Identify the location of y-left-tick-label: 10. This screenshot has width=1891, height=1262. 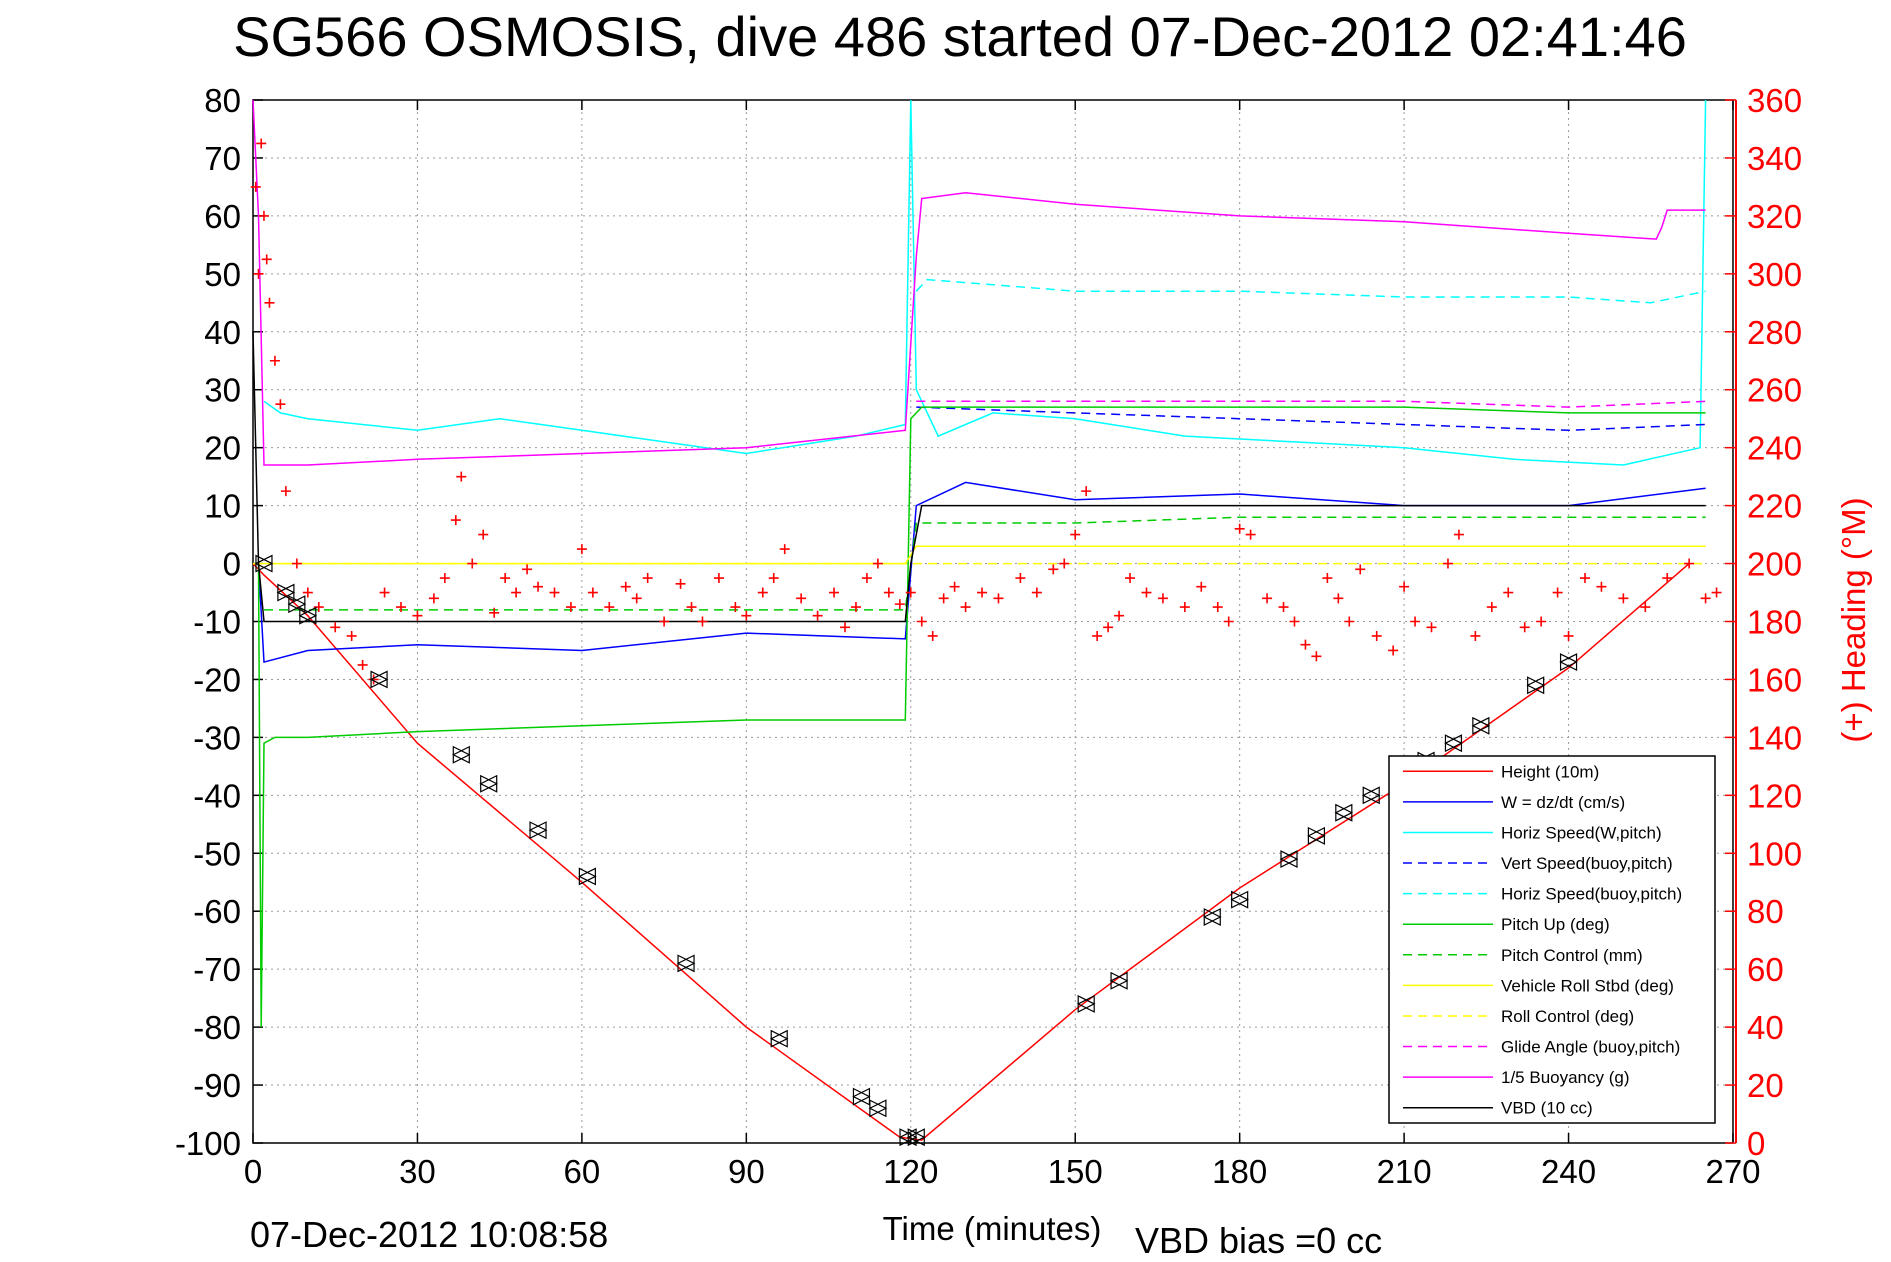
(222, 506).